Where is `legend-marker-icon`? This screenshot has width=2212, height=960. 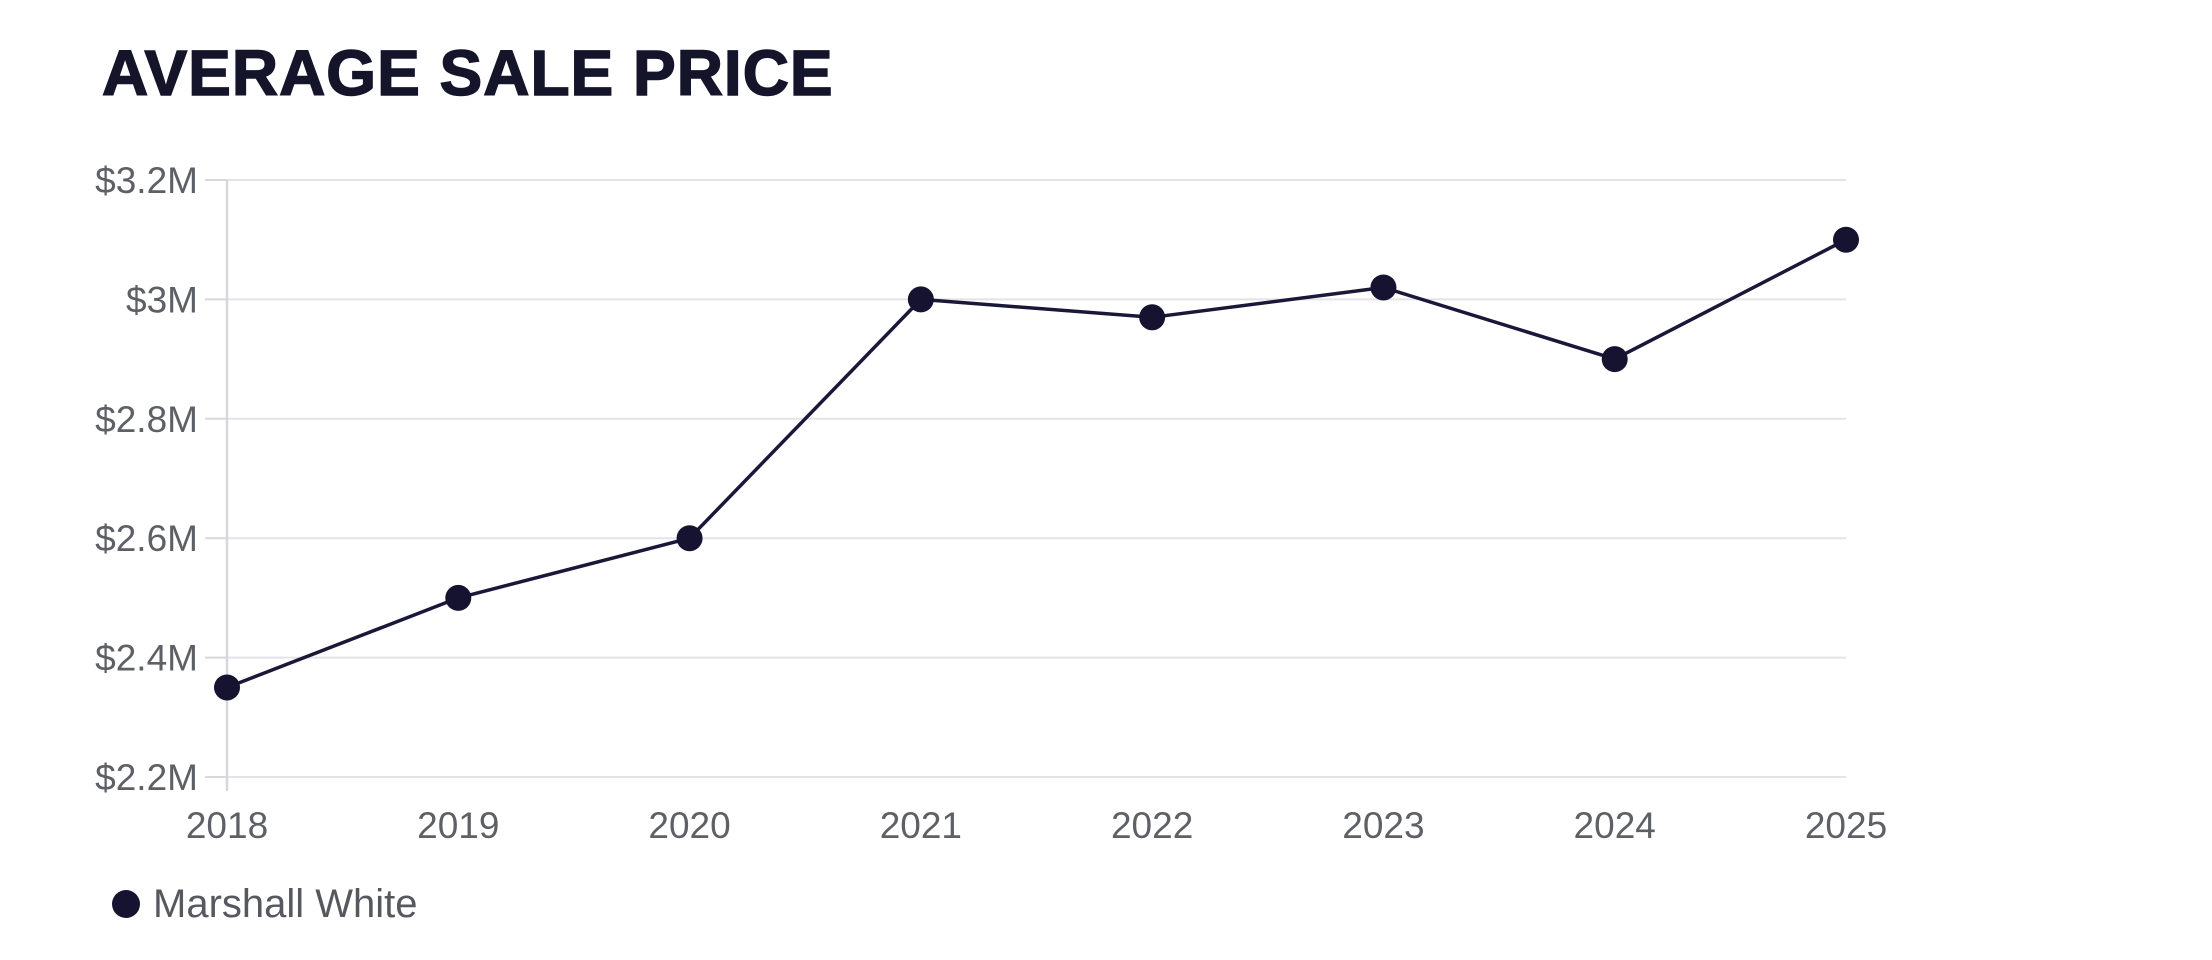
legend-marker-icon is located at coordinates (126, 904).